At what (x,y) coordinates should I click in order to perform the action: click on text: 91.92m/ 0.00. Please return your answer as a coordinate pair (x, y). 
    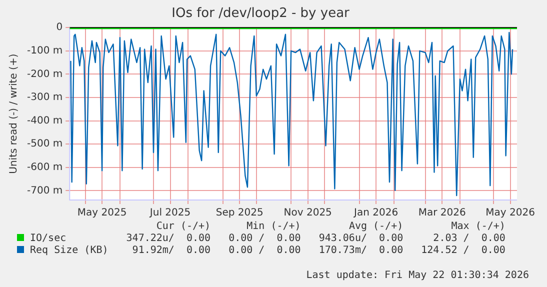
    Looking at the image, I should click on (171, 251).